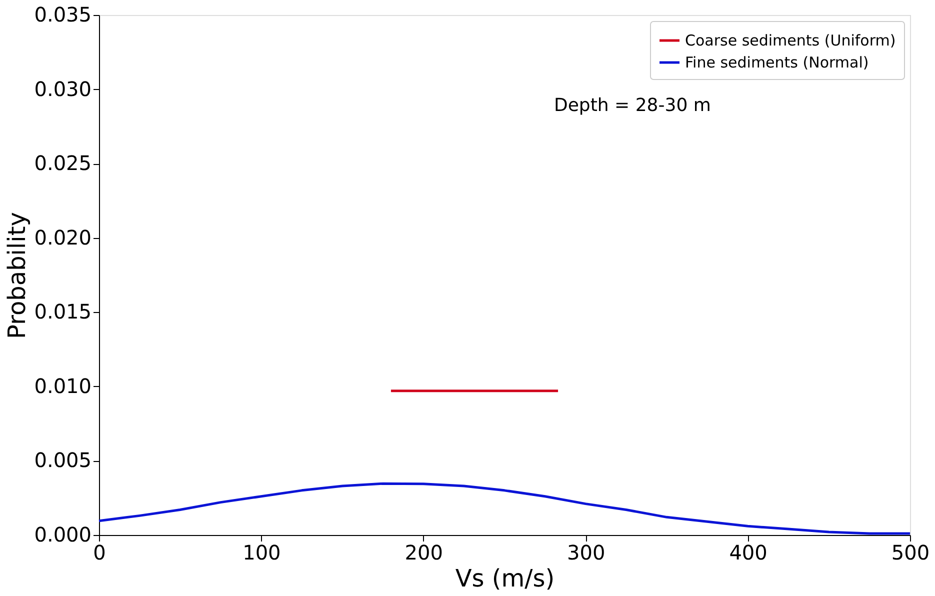 The image size is (935, 596). Describe the element at coordinates (910, 552) in the screenshot. I see `x-tick-label: 500` at that location.